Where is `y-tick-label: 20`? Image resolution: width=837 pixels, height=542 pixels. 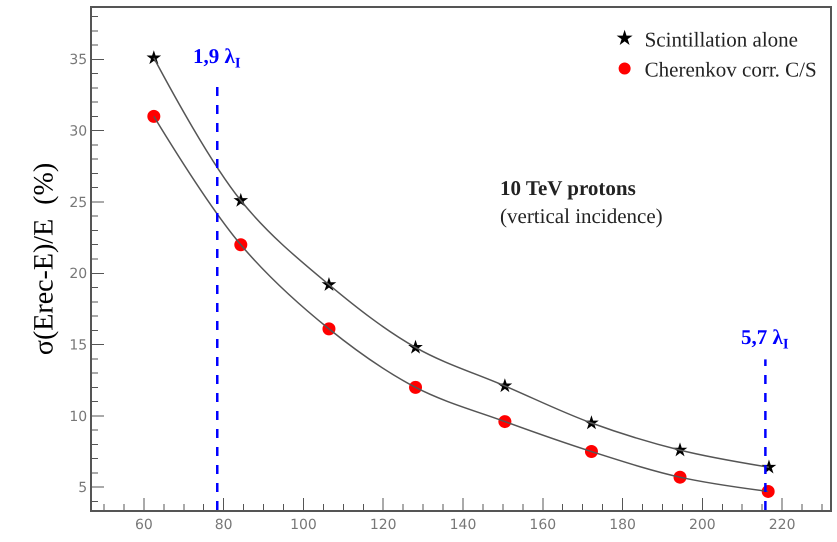
y-tick-label: 20 is located at coordinates (78, 274).